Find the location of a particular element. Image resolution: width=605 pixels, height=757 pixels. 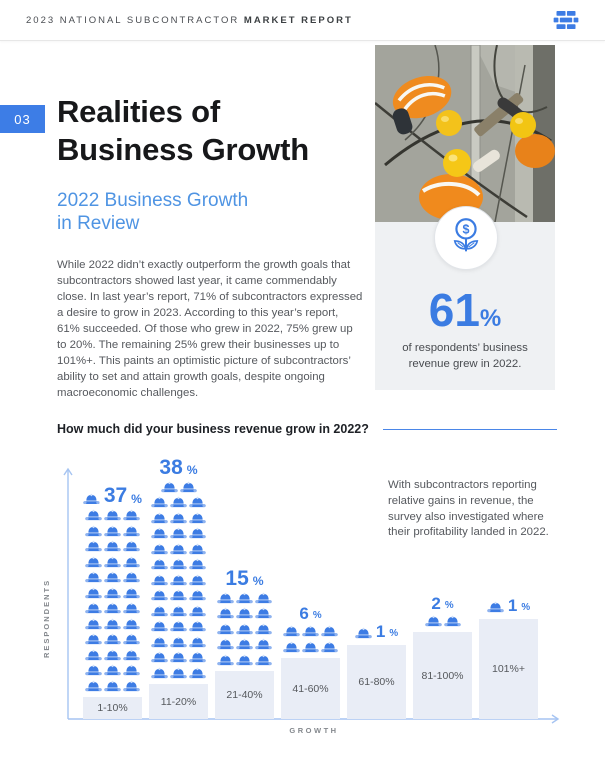

column-pedestal: 101%+ is located at coordinates (508, 669).